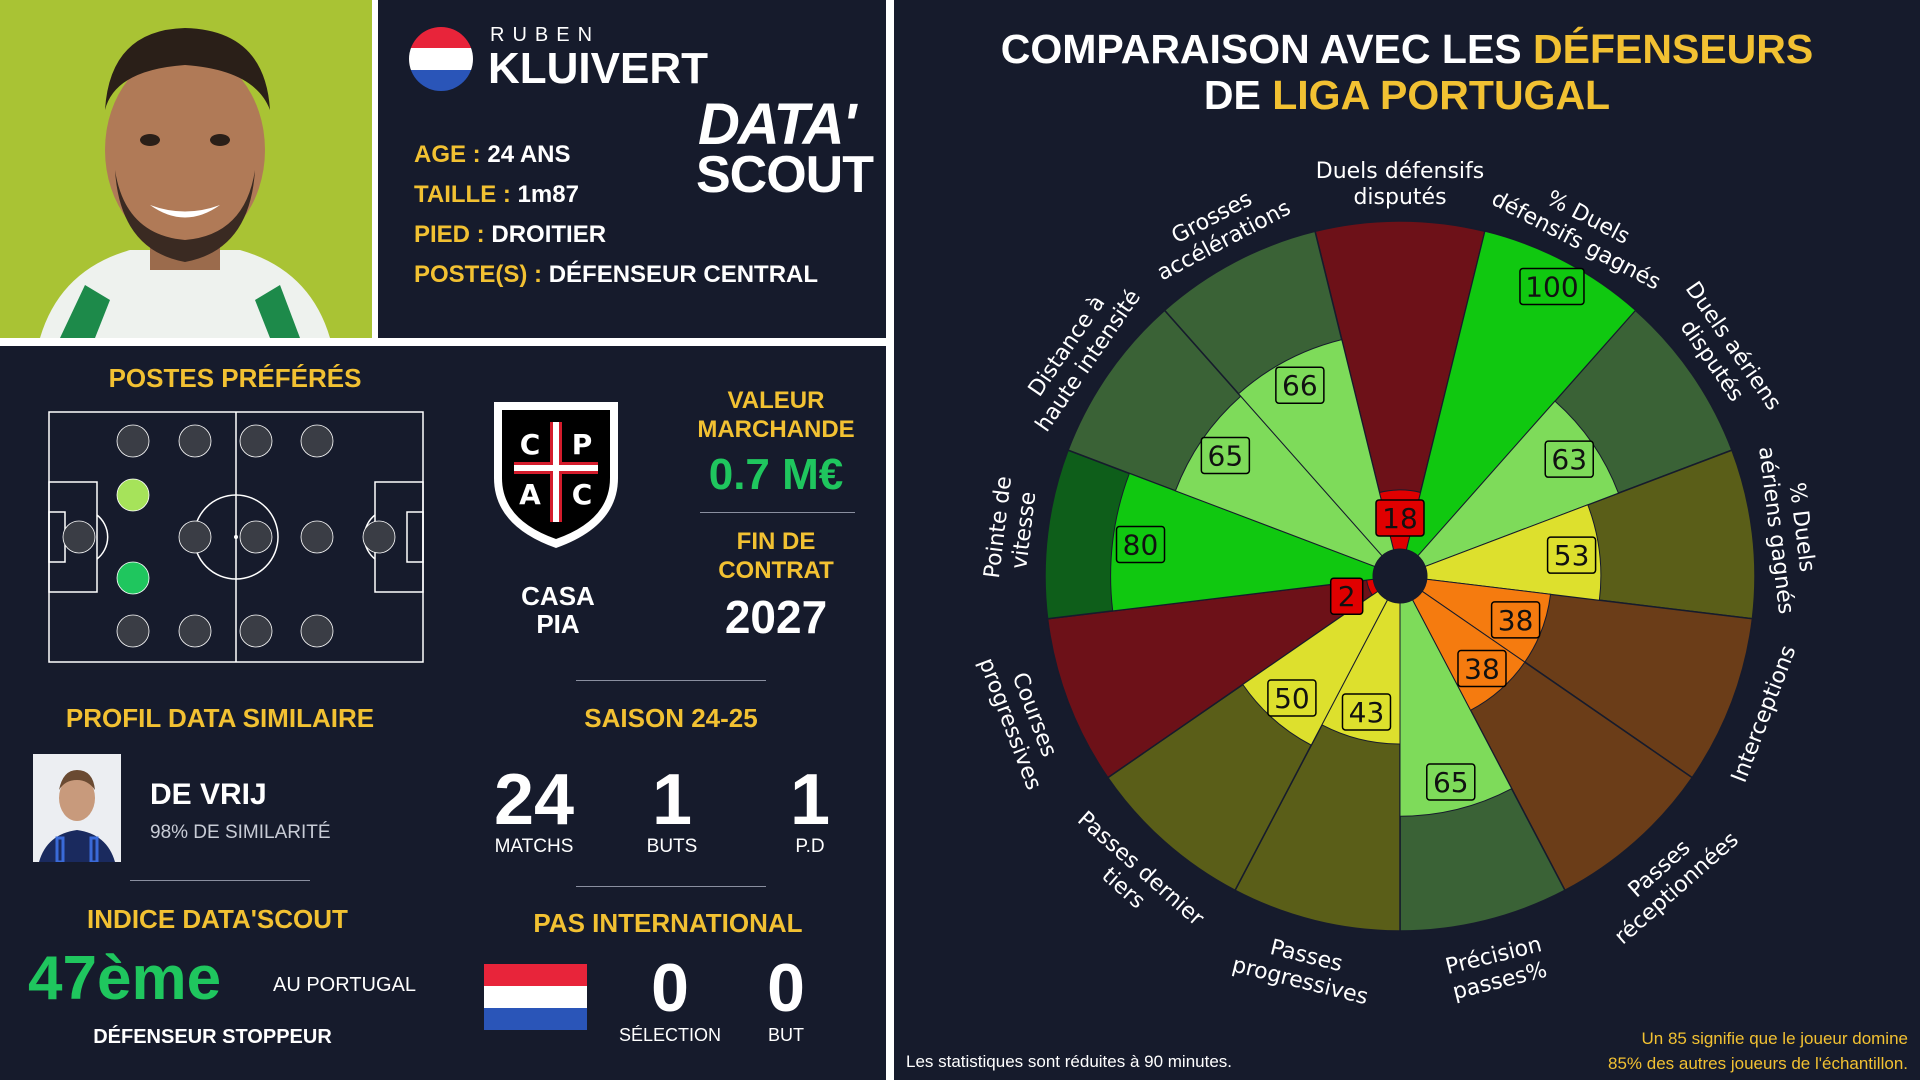 This screenshot has height=1080, width=1920. I want to click on contract-title-line1: FIN DE, so click(776, 541).